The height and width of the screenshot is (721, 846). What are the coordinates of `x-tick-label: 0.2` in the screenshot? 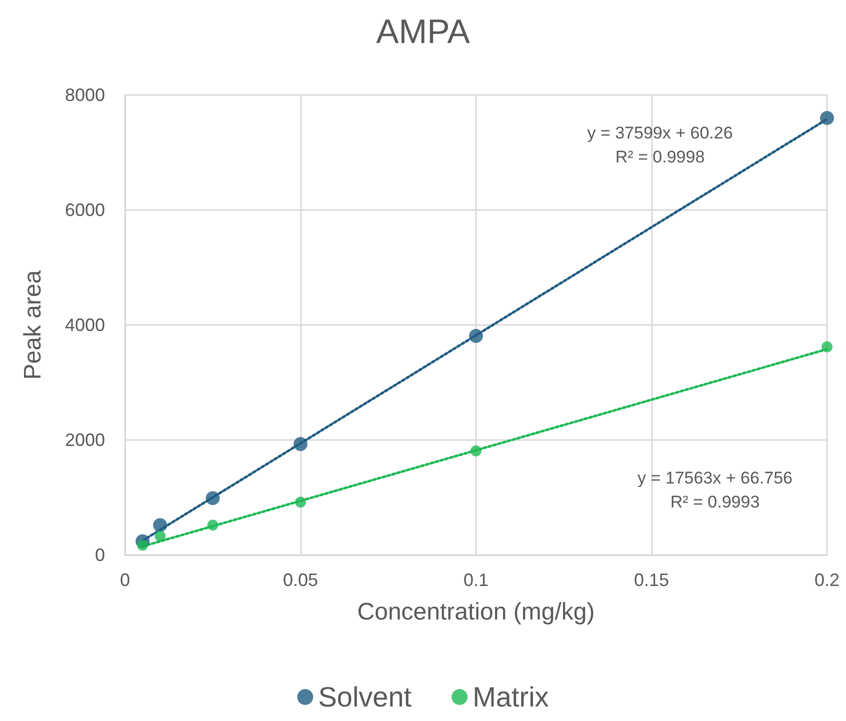 It's located at (827, 580).